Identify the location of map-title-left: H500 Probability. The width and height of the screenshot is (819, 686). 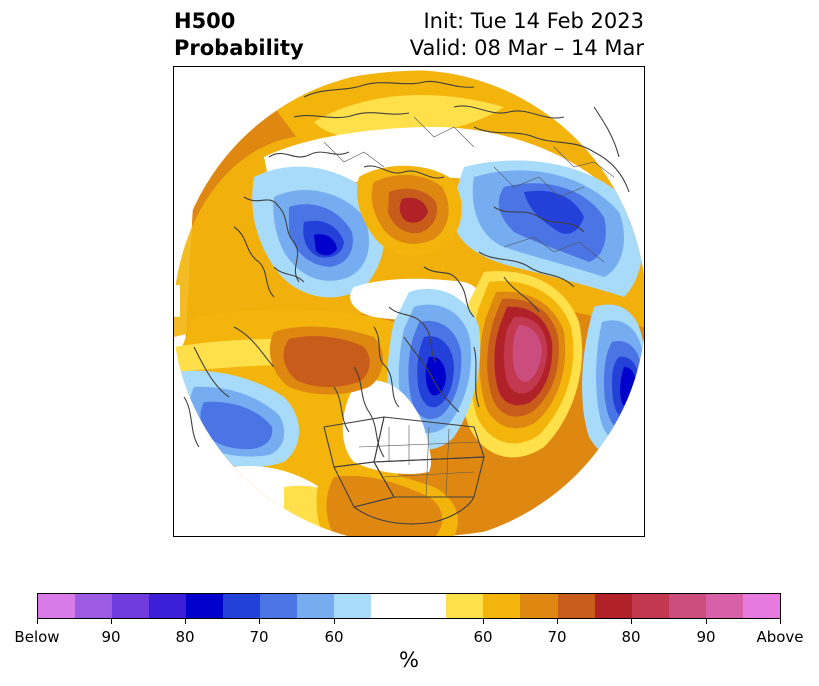
(239, 35).